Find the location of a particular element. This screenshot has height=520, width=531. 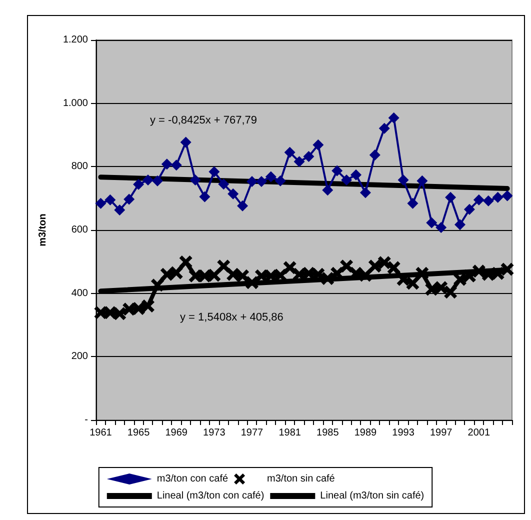

y-tick-label: 800 is located at coordinates (79, 166).